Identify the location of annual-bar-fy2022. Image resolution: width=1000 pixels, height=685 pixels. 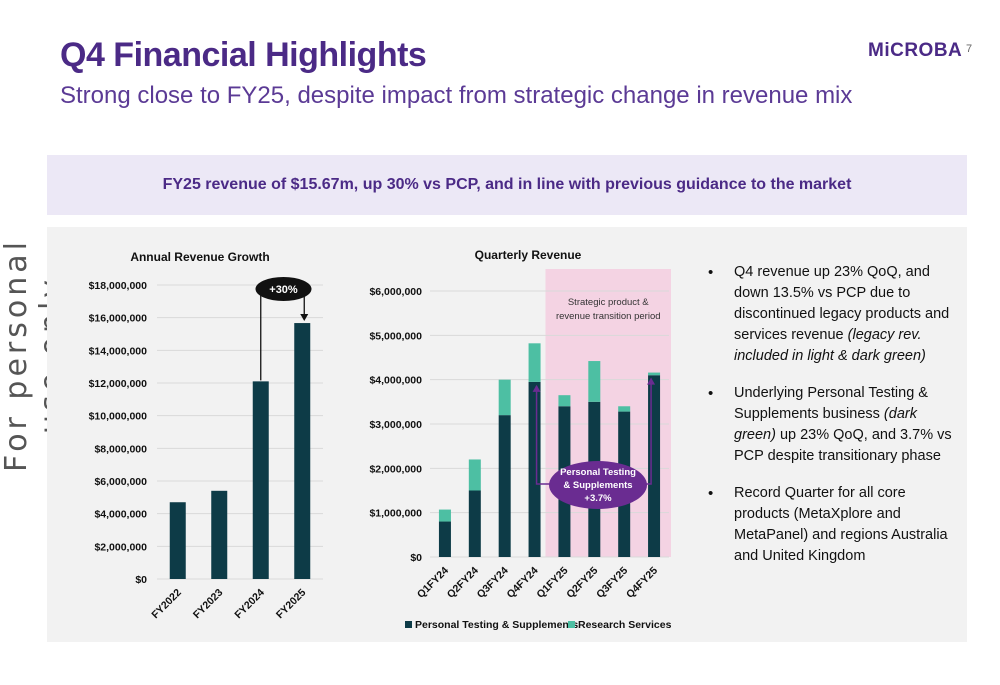
(177, 540).